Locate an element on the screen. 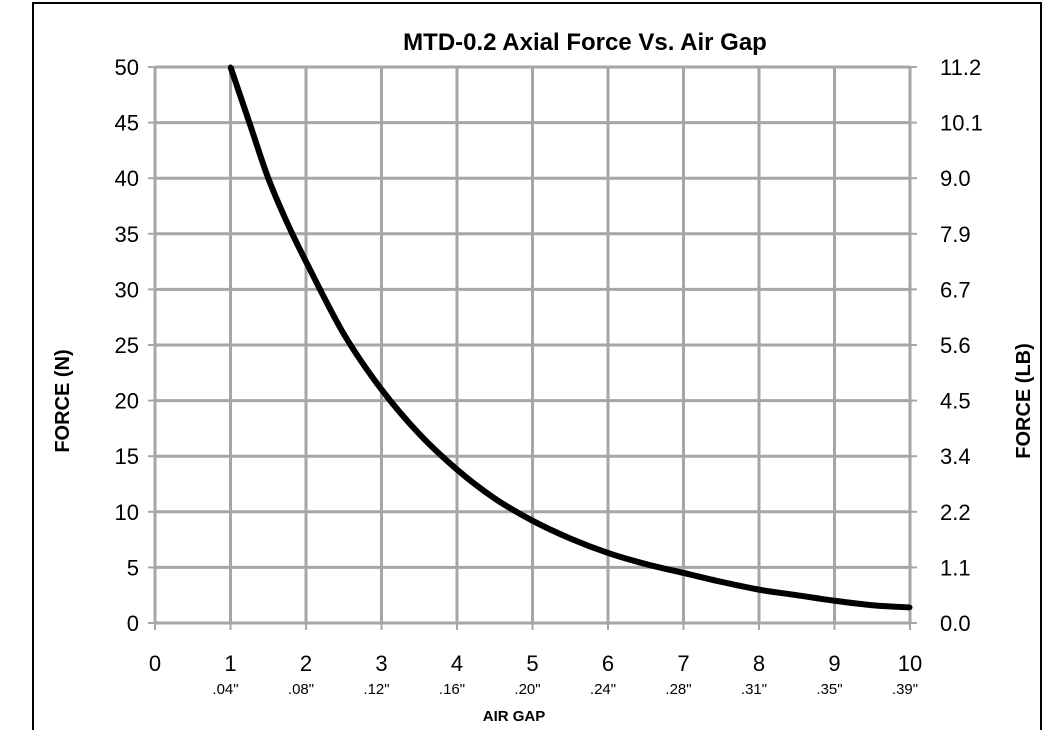 This screenshot has width=1045, height=735. y2-tick-label: 10.1 is located at coordinates (961, 123).